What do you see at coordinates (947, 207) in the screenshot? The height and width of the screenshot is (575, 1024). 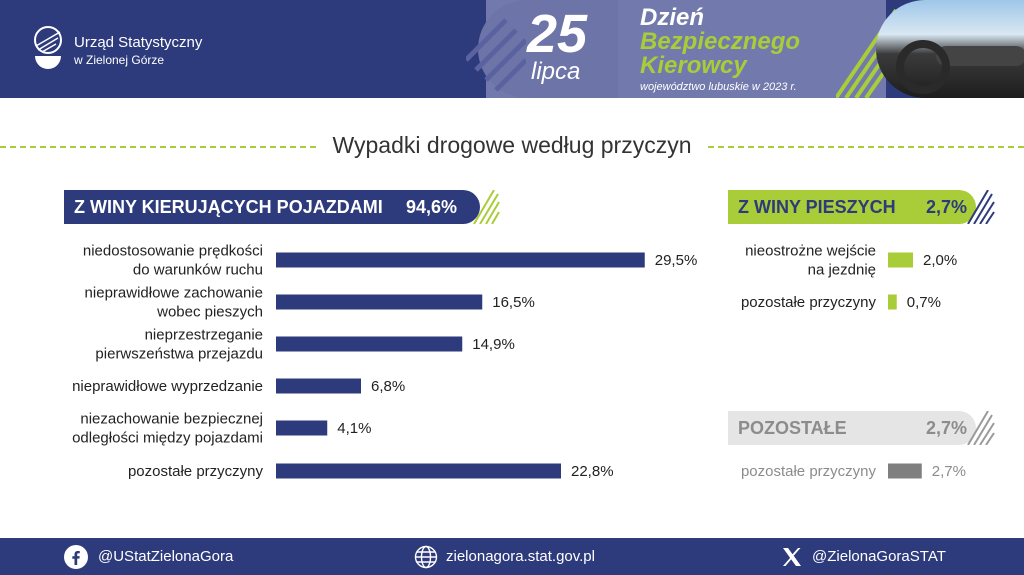 I see `pedestrians-banner-percent: 2,7%` at bounding box center [947, 207].